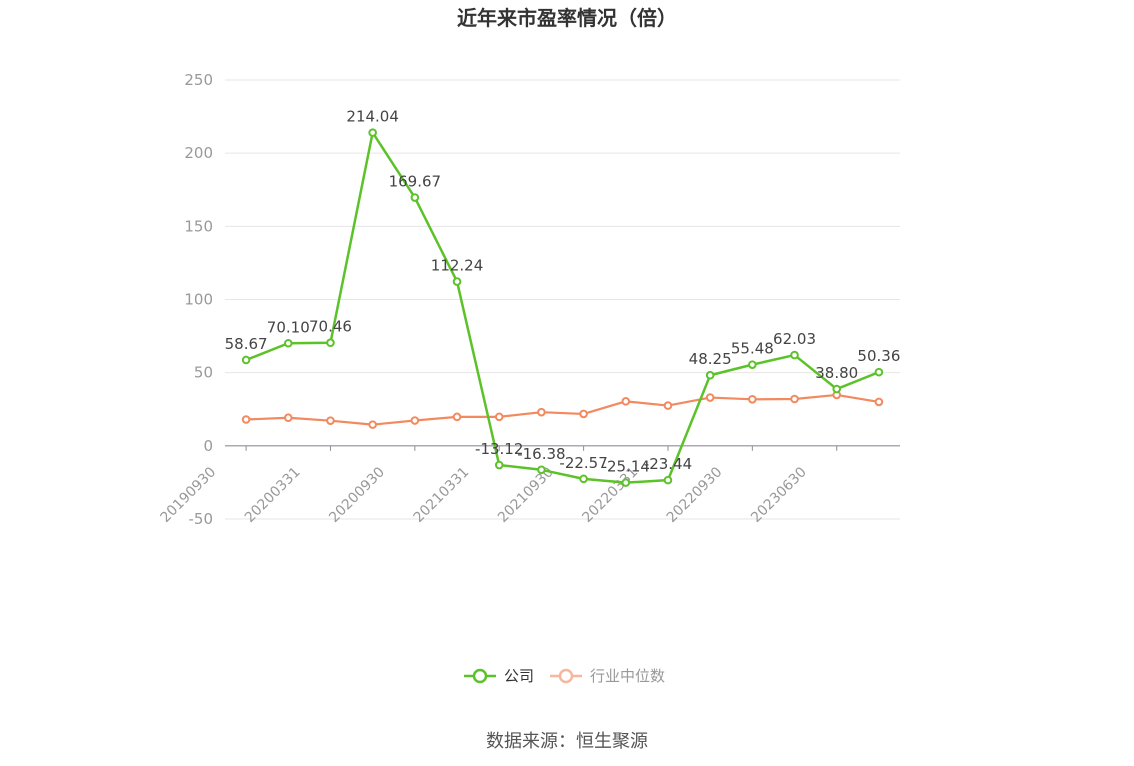 This screenshot has height=766, width=1134. What do you see at coordinates (668, 464) in the screenshot?
I see `company-data-label: -23.44` at bounding box center [668, 464].